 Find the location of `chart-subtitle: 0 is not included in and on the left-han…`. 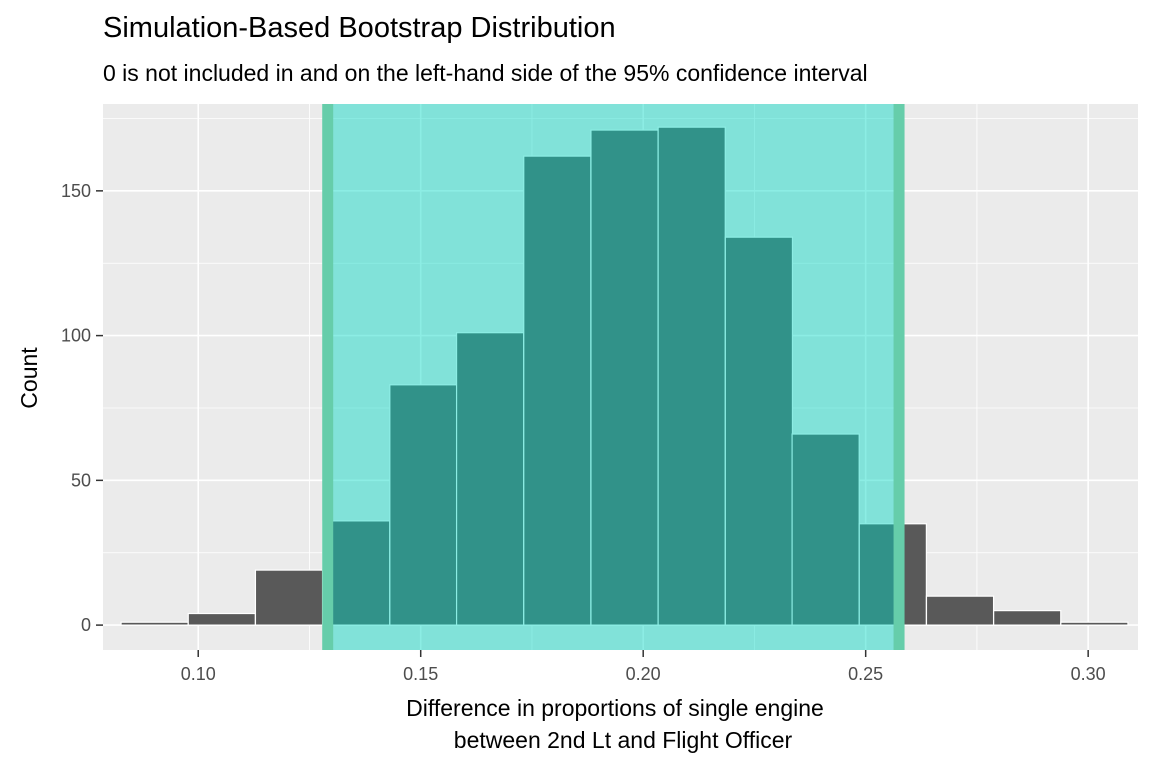

chart-subtitle: 0 is not included in and on the left-han… is located at coordinates (485, 73).